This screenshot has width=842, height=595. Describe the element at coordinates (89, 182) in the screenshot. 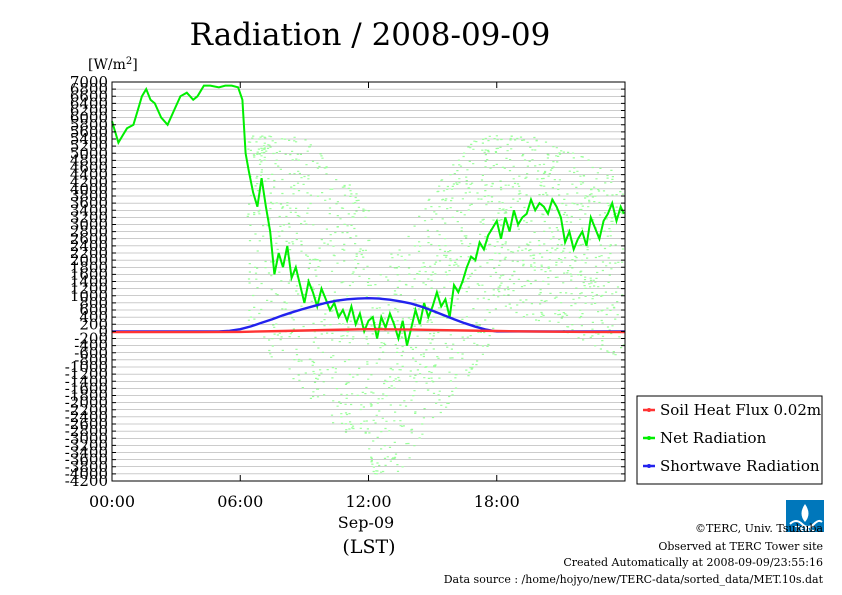

I see `y-tick-label: 4200` at that location.